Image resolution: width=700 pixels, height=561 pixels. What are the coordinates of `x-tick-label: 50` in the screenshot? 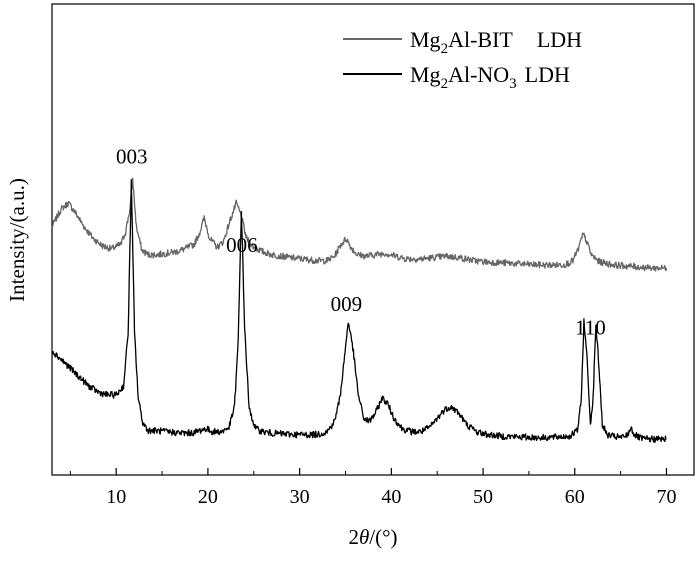 It's located at (483, 497).